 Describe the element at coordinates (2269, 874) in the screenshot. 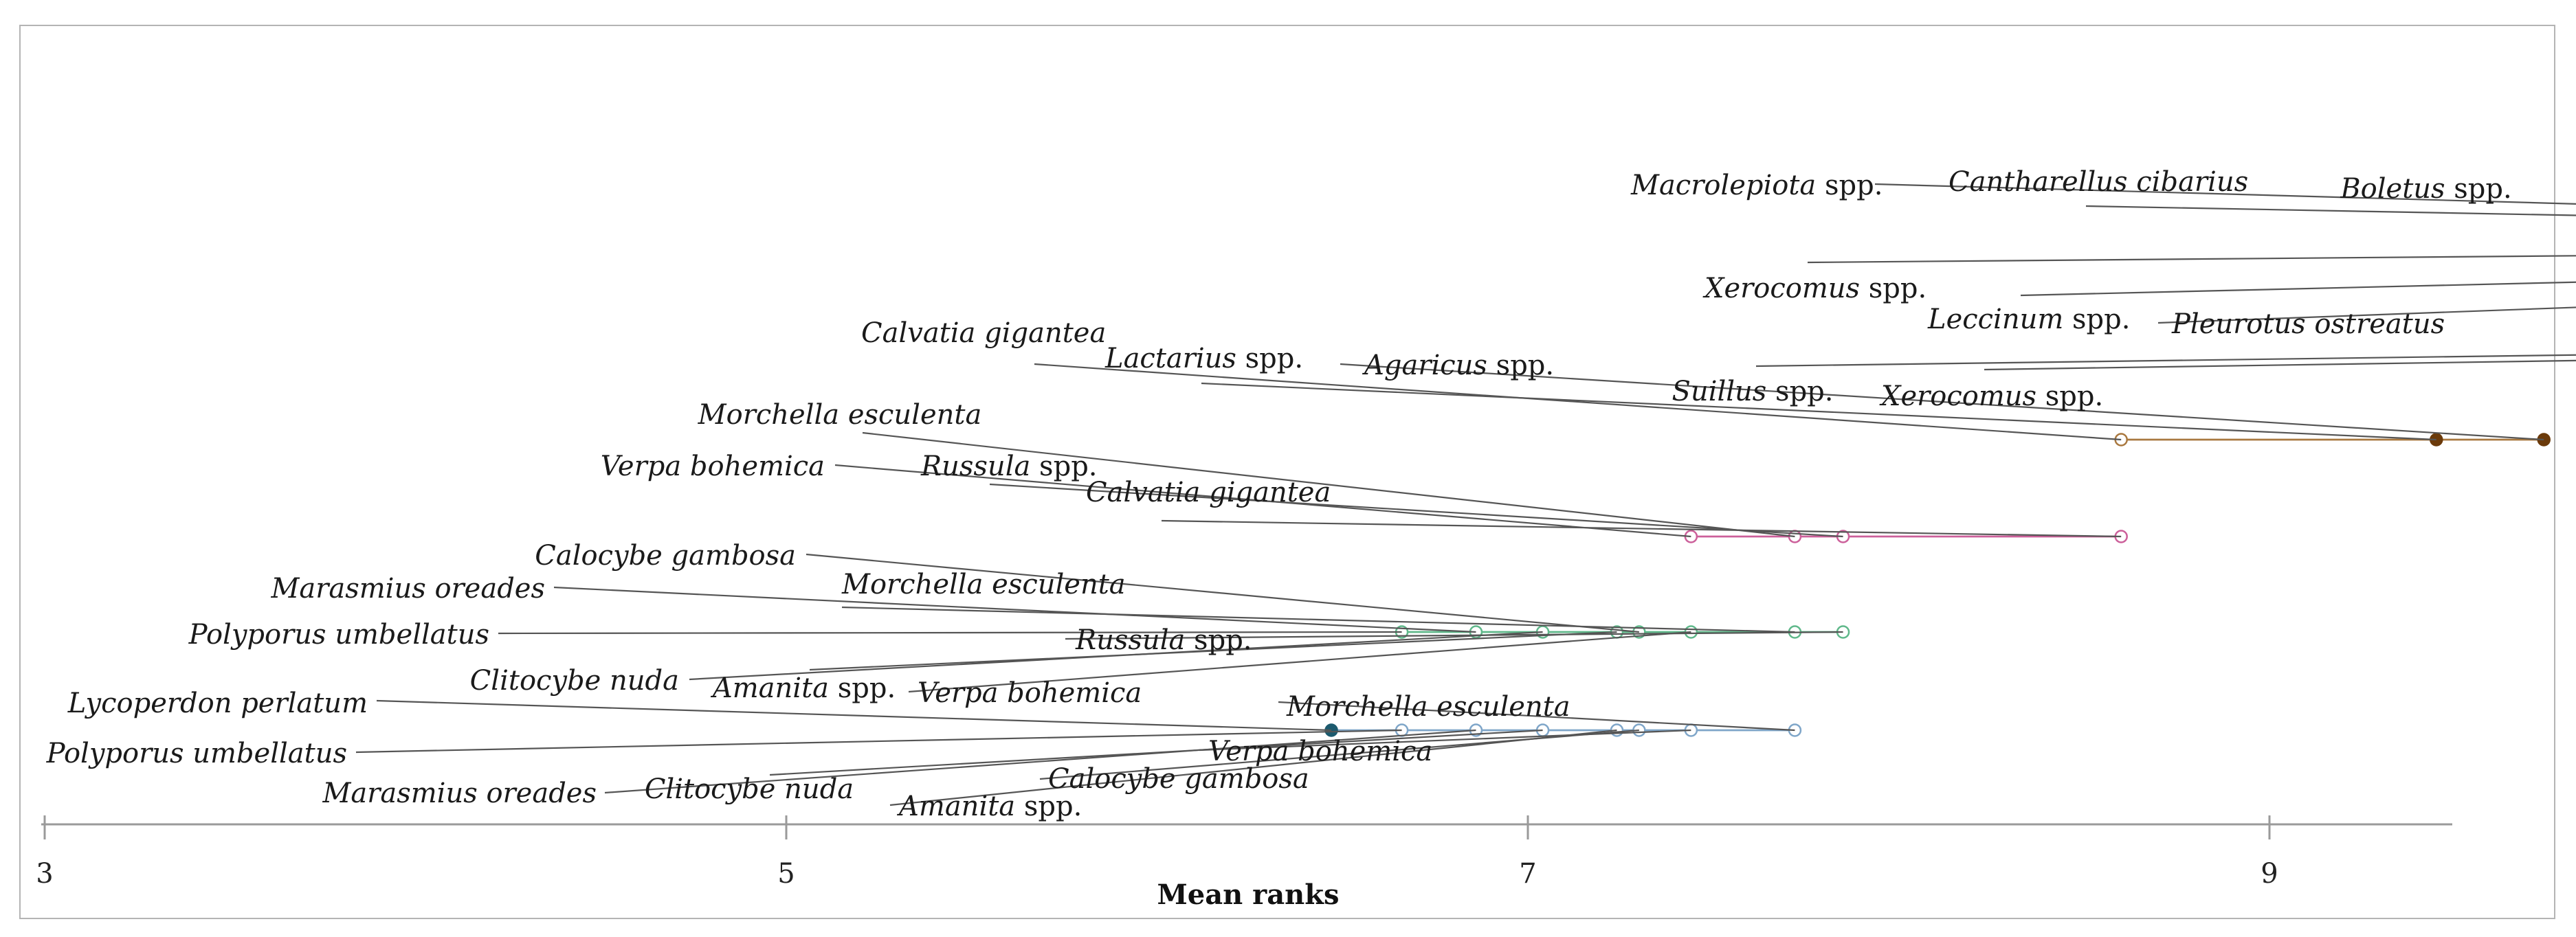

I see `x-tick-label: 9` at that location.